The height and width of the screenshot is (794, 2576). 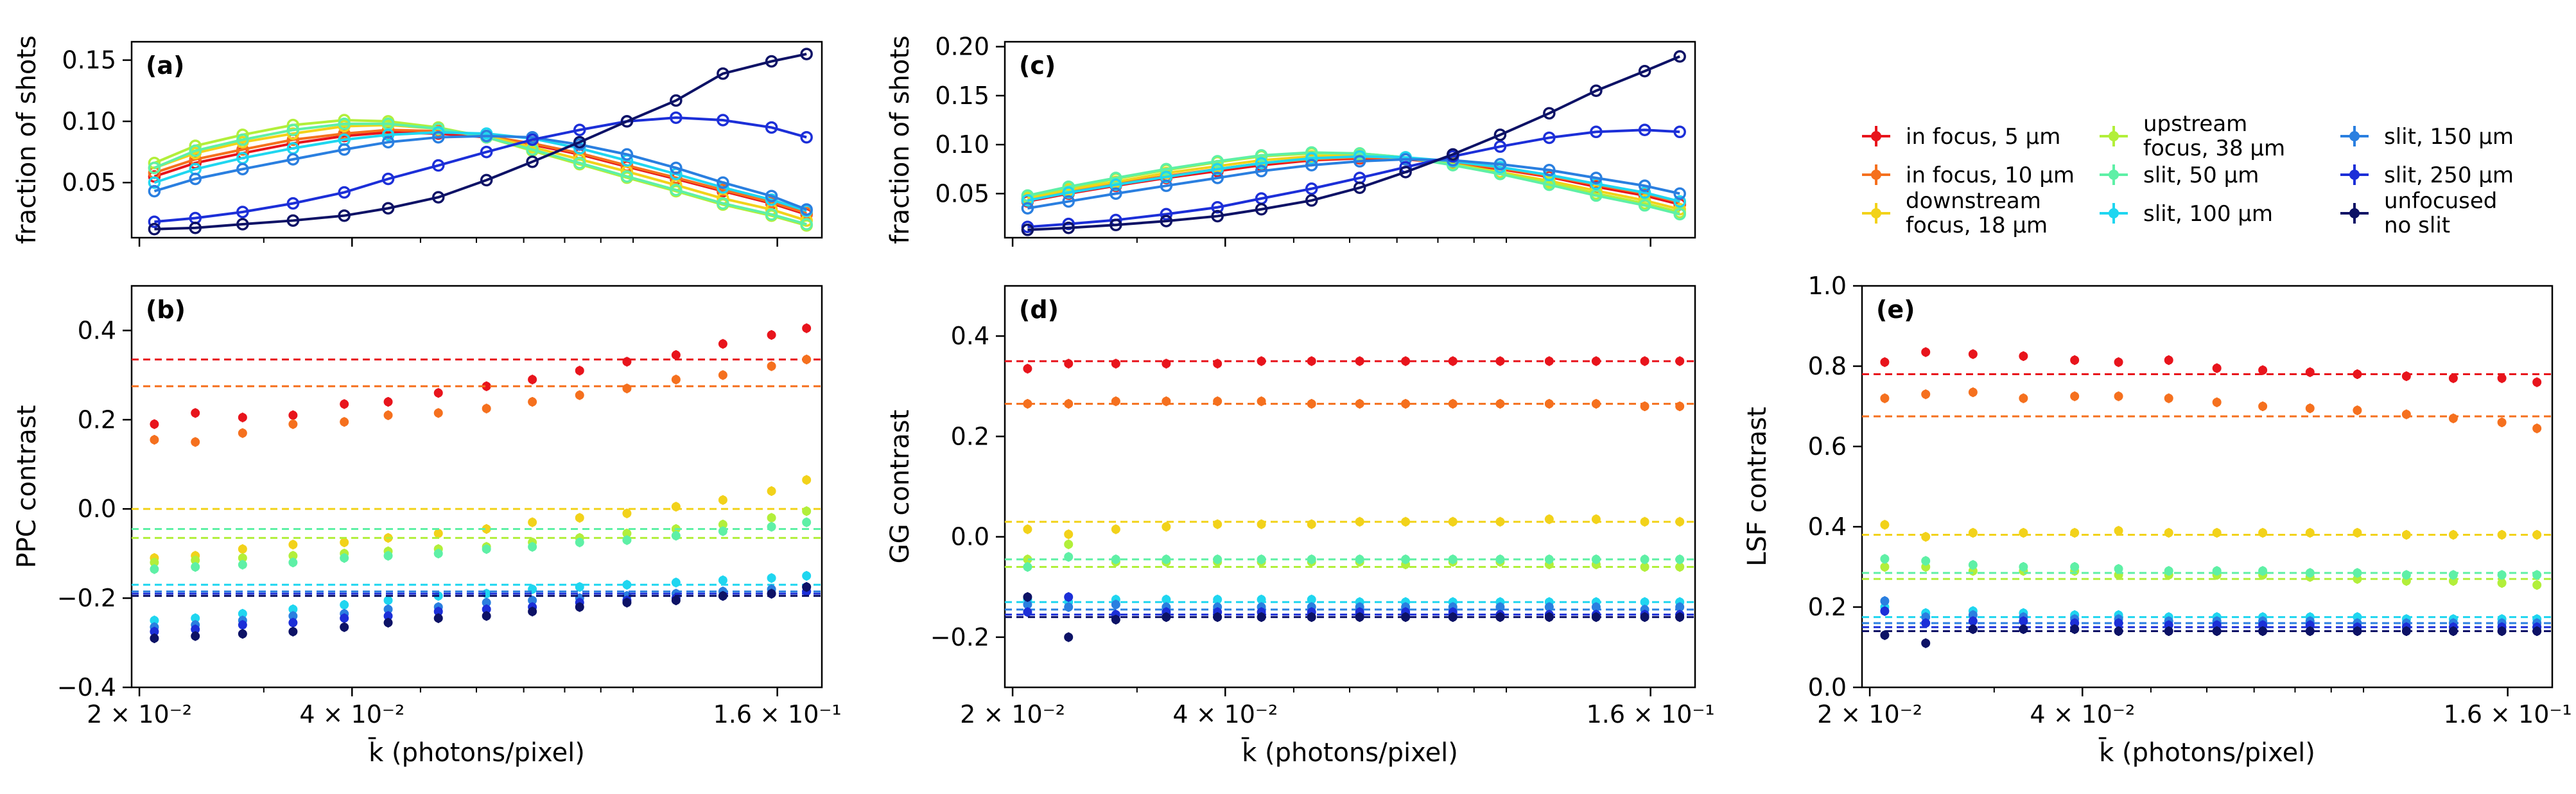 What do you see at coordinates (1869, 714) in the screenshot?
I see `x-tick-label: 2 × 10⁻²` at bounding box center [1869, 714].